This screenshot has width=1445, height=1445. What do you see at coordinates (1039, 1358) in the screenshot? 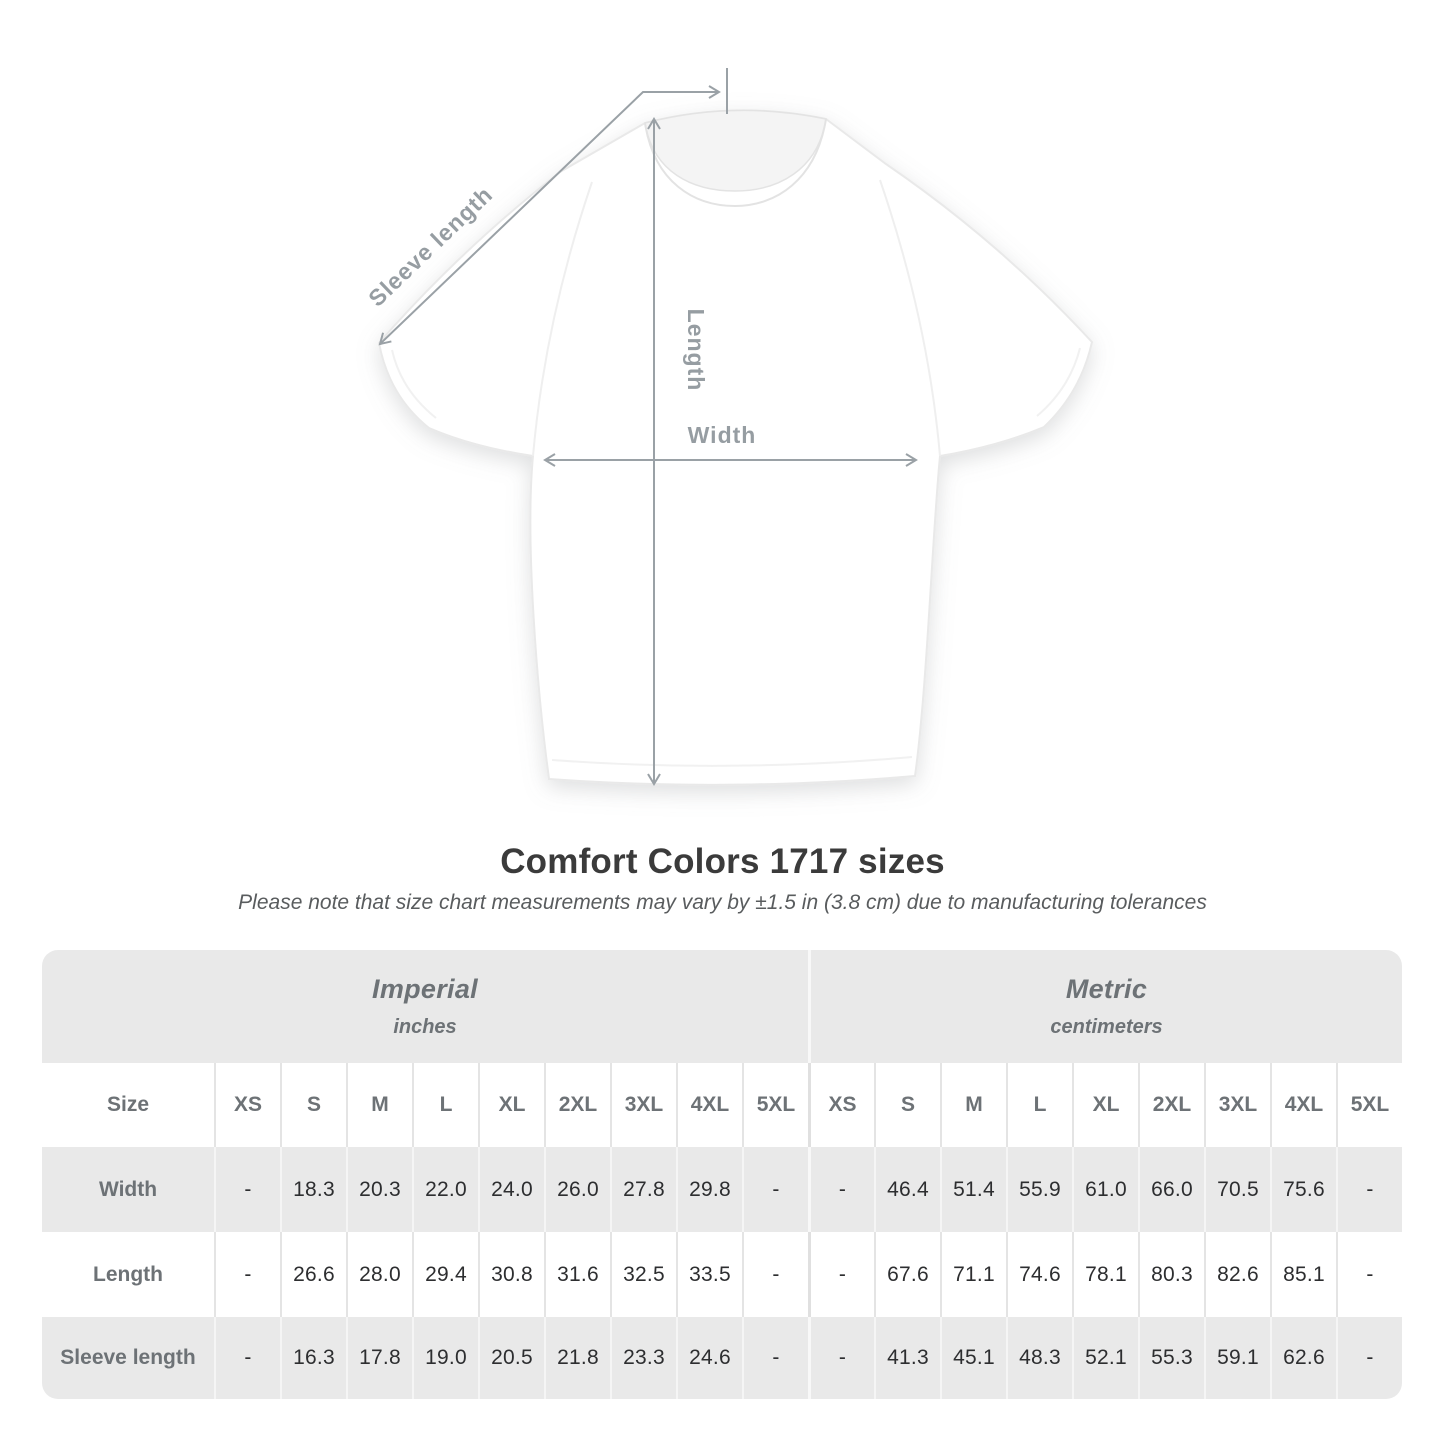
I see `measurement-cell: 48.3` at bounding box center [1039, 1358].